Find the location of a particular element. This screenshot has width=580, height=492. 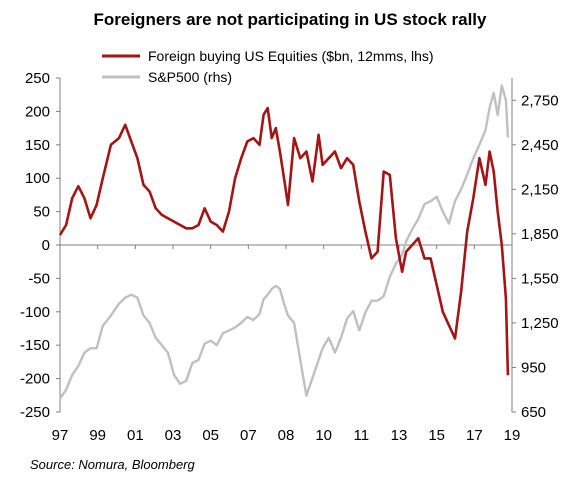

x-tick-label: 99 is located at coordinates (97, 435).